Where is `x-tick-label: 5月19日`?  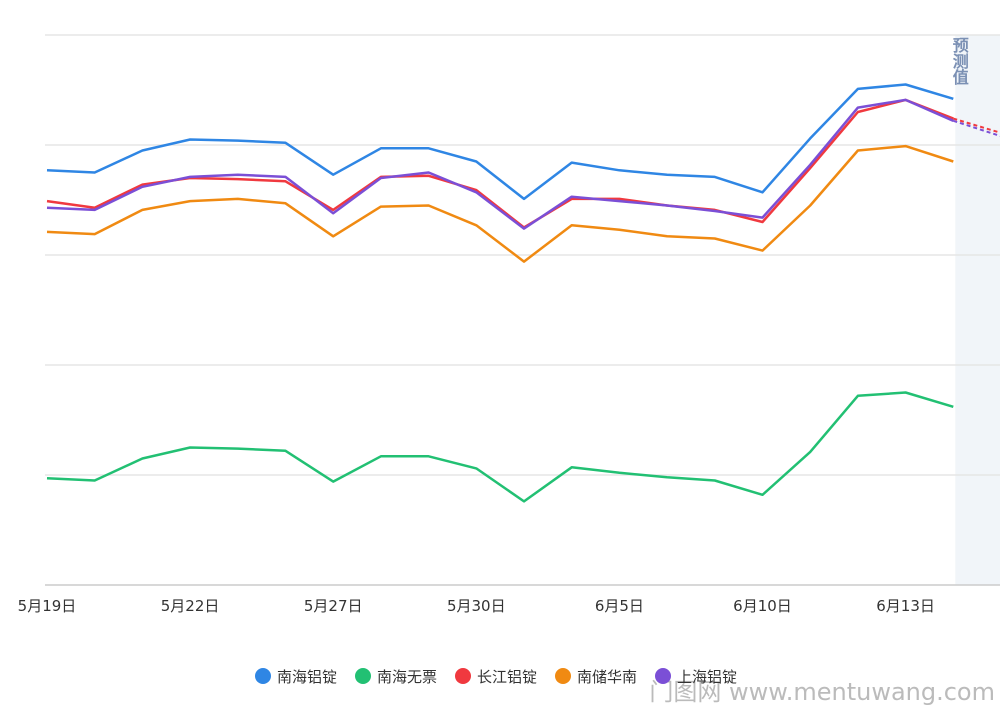
x-tick-label: 5月19日 is located at coordinates (47, 606).